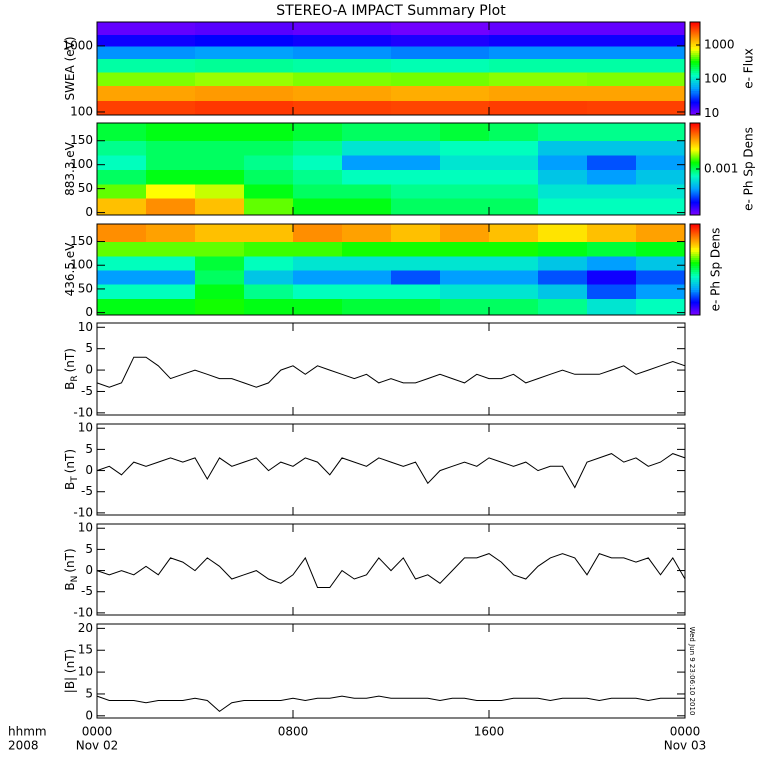 Image resolution: width=780 pixels, height=780 pixels. What do you see at coordinates (81, 111) in the screenshot?
I see `y-tick-label: 100` at bounding box center [81, 111].